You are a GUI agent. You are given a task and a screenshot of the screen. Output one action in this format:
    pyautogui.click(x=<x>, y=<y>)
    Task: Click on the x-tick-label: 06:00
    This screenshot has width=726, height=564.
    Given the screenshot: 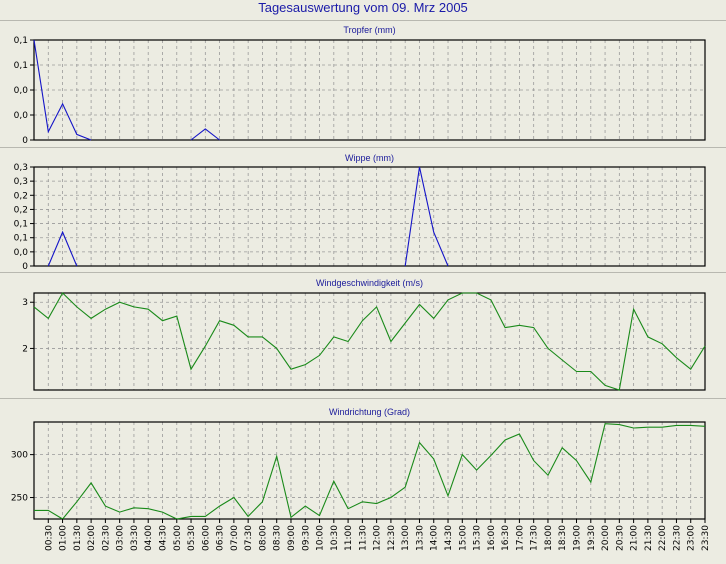 What is the action you would take?
    pyautogui.click(x=206, y=538)
    